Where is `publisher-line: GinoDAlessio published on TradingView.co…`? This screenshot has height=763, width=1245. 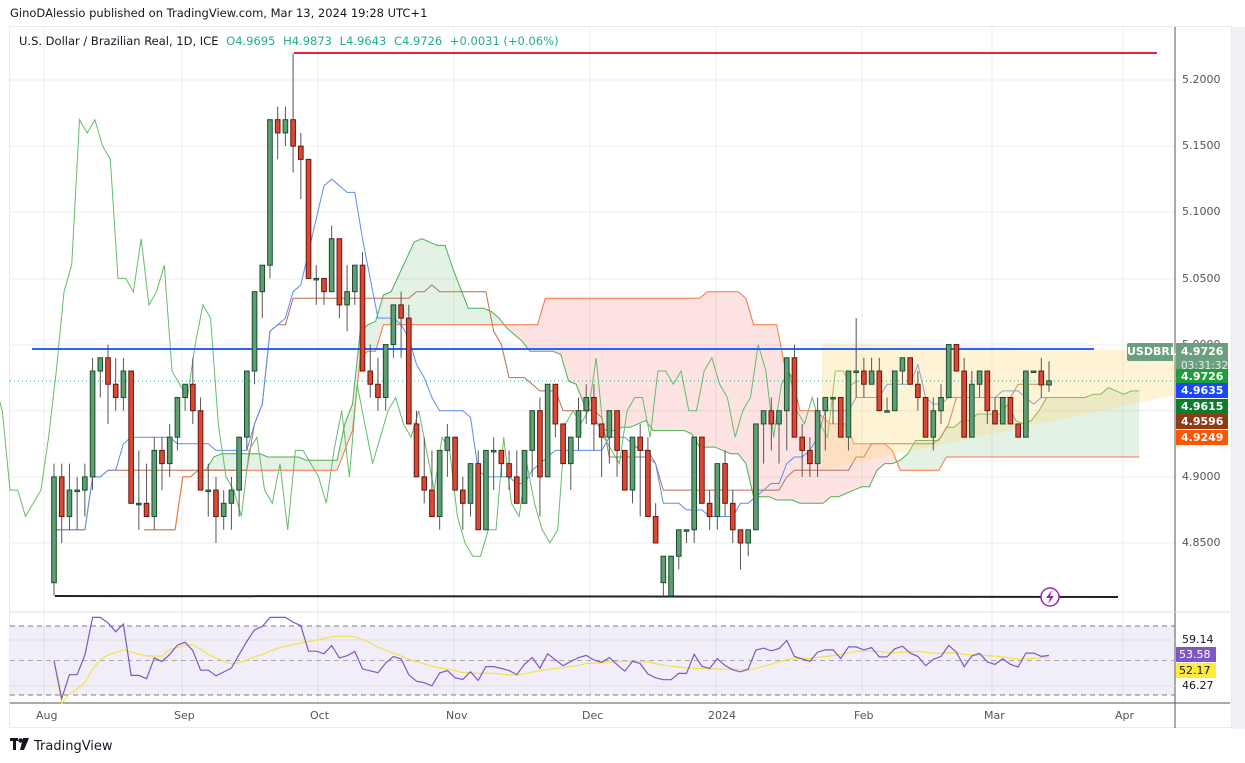
publisher-line: GinoDAlessio published on TradingView.co… is located at coordinates (219, 13).